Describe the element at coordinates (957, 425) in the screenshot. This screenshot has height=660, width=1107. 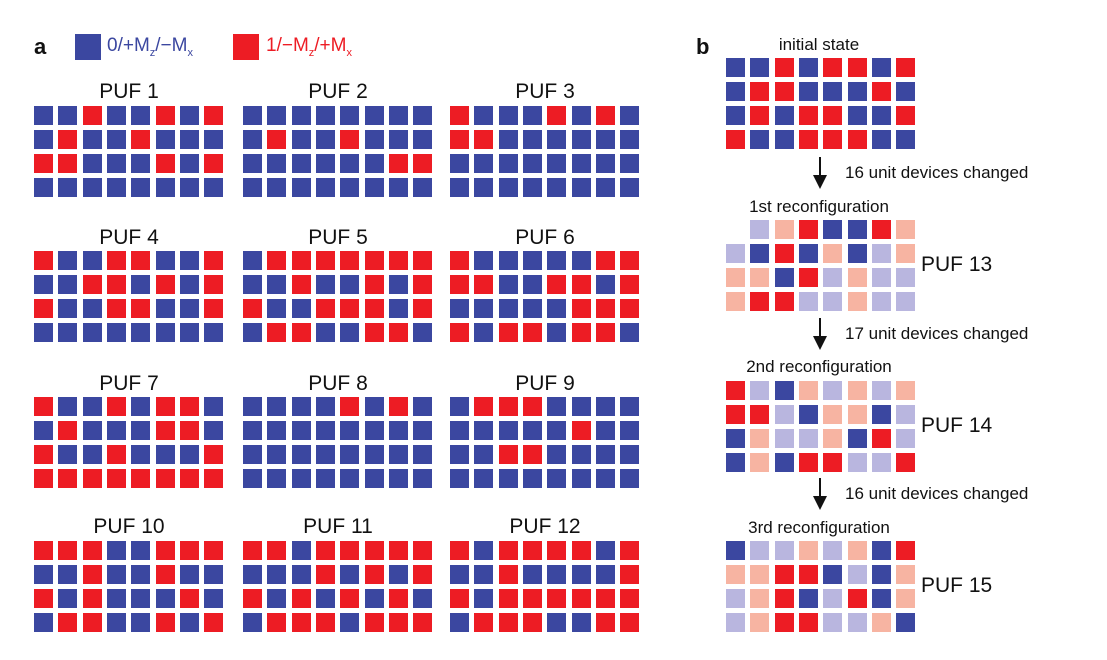
I see `puf-side-label: PUF 14` at that location.